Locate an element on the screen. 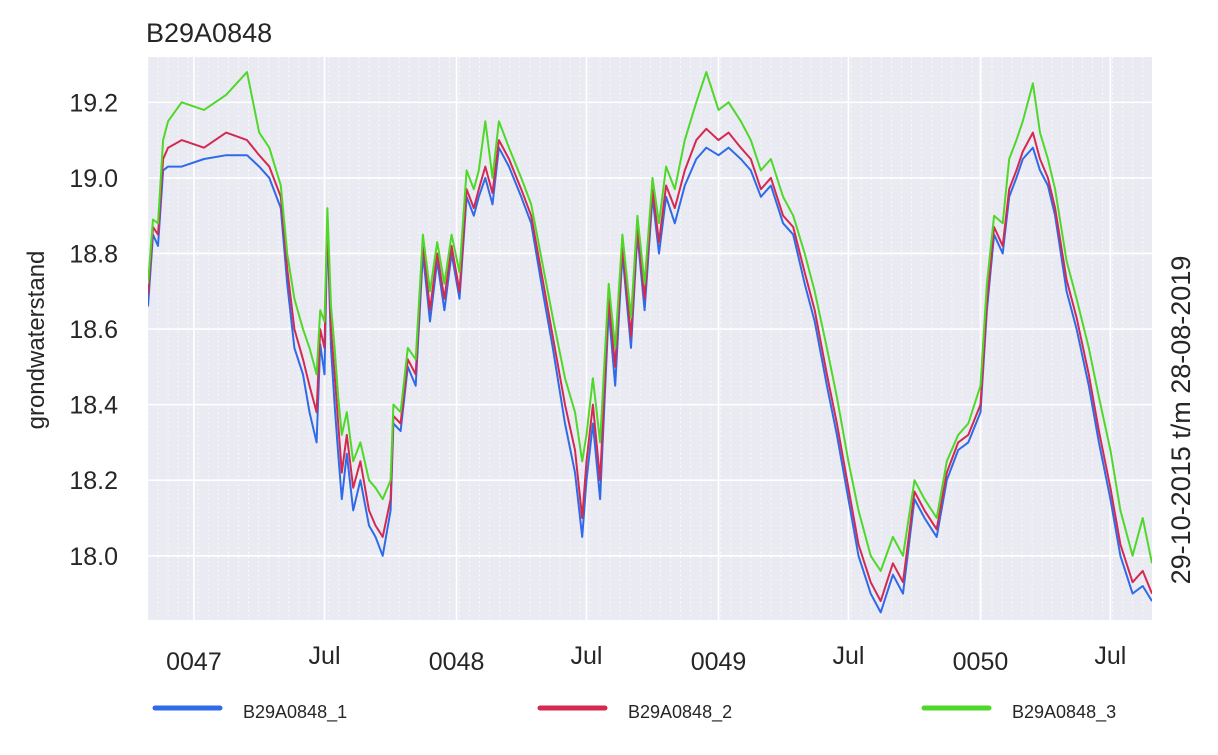  x-tick-label: 0049 is located at coordinates (719, 662).